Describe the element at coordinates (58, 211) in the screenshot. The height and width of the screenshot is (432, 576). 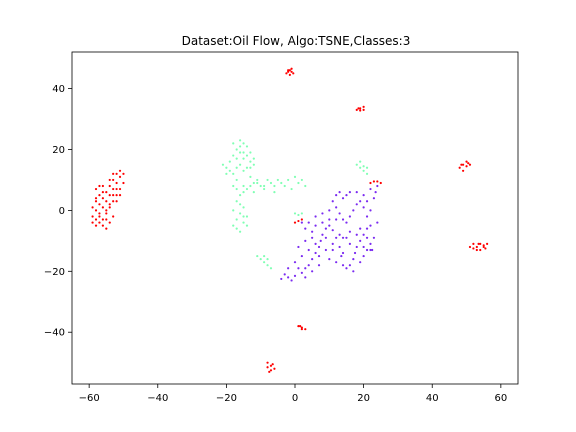
I see `y-axis: −40 −20 0 20 40` at that location.